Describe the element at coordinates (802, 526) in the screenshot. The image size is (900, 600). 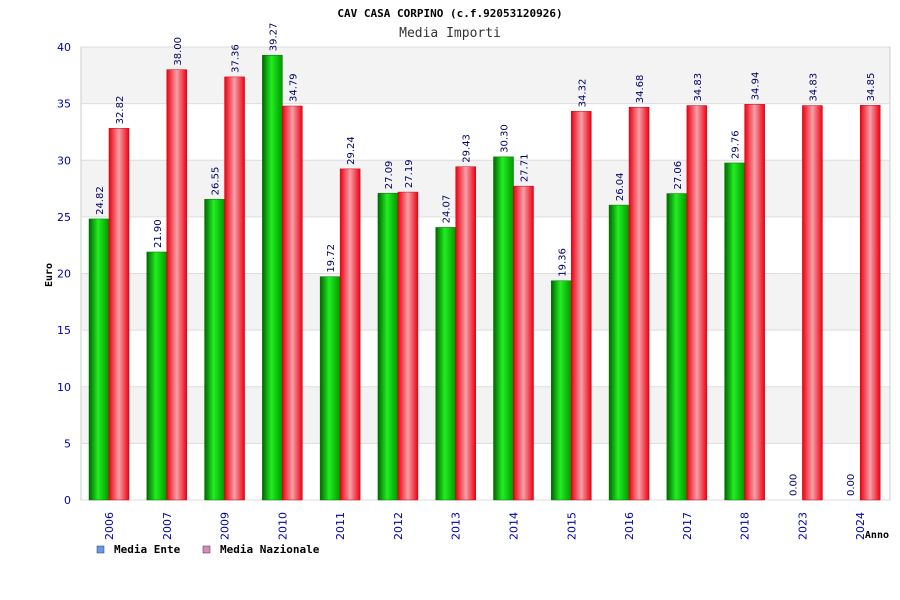
I see `x-tick-label: 2023` at that location.